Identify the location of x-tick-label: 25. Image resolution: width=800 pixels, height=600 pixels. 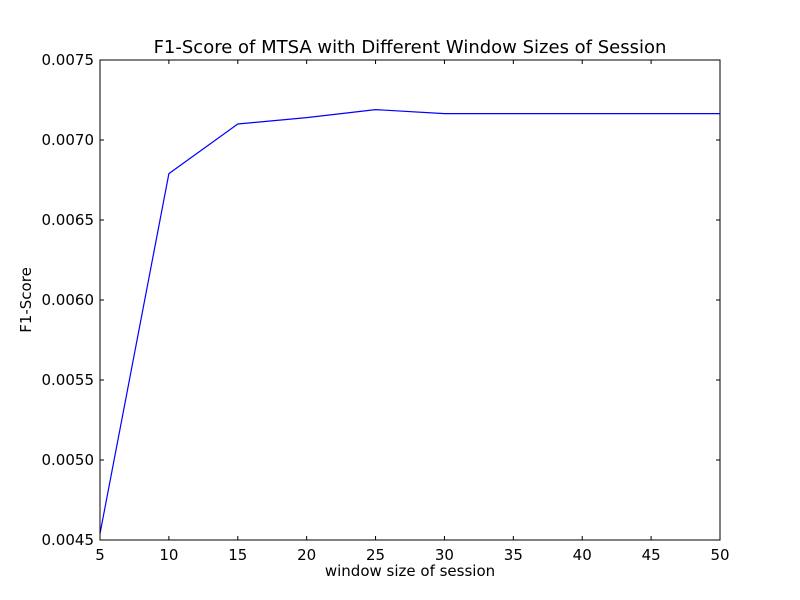
(375, 555).